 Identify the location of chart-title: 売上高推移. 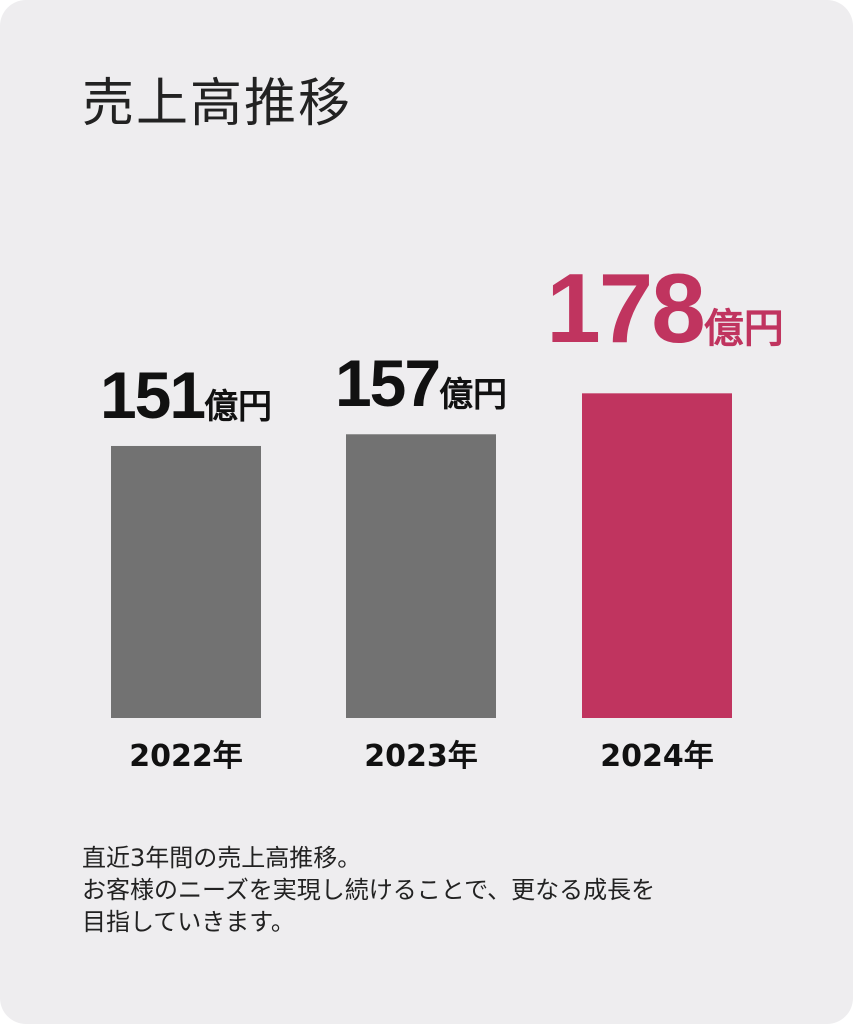
(217, 104).